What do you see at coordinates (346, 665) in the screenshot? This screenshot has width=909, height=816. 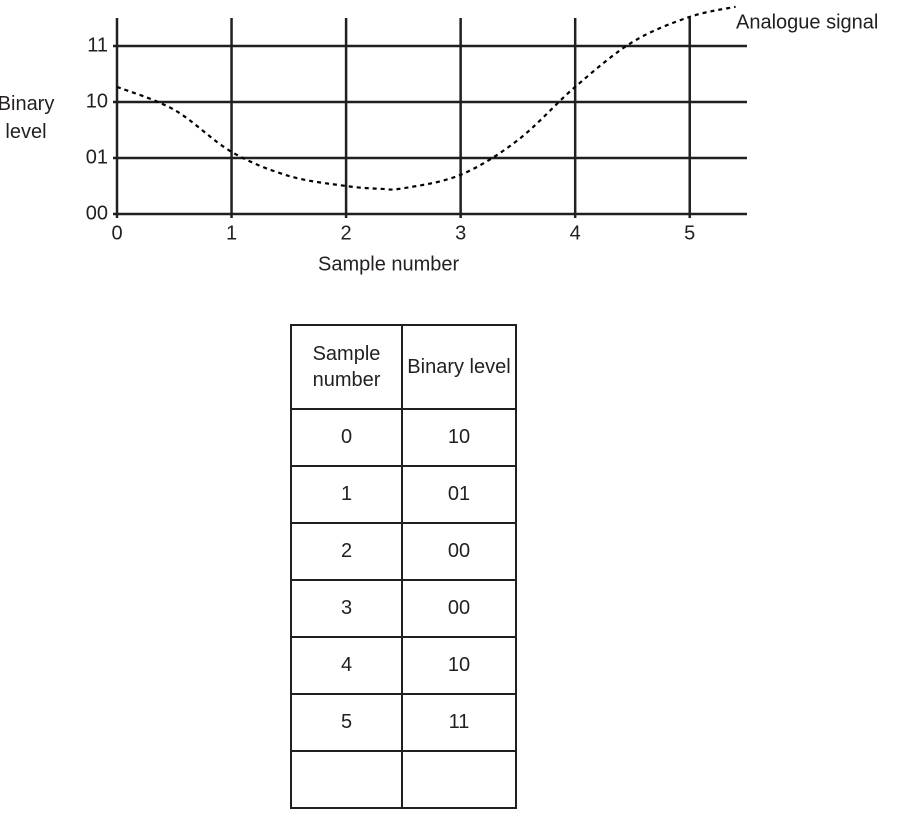 I see `table-cell: 4` at bounding box center [346, 665].